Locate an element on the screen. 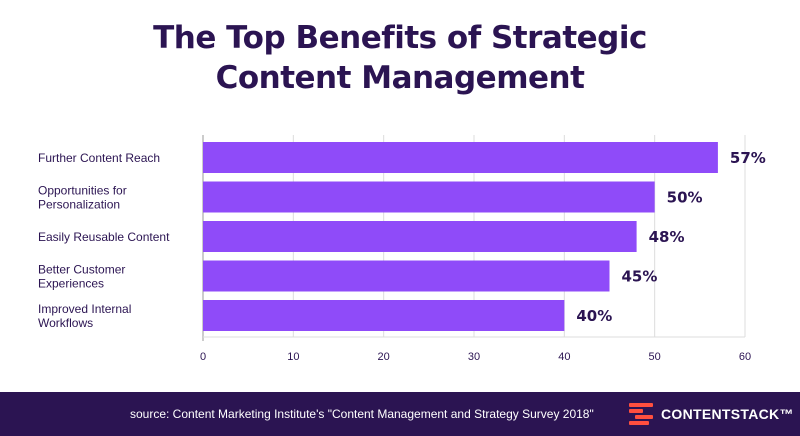 This screenshot has width=800, height=436. category-label: Opportunities for is located at coordinates (82, 191).